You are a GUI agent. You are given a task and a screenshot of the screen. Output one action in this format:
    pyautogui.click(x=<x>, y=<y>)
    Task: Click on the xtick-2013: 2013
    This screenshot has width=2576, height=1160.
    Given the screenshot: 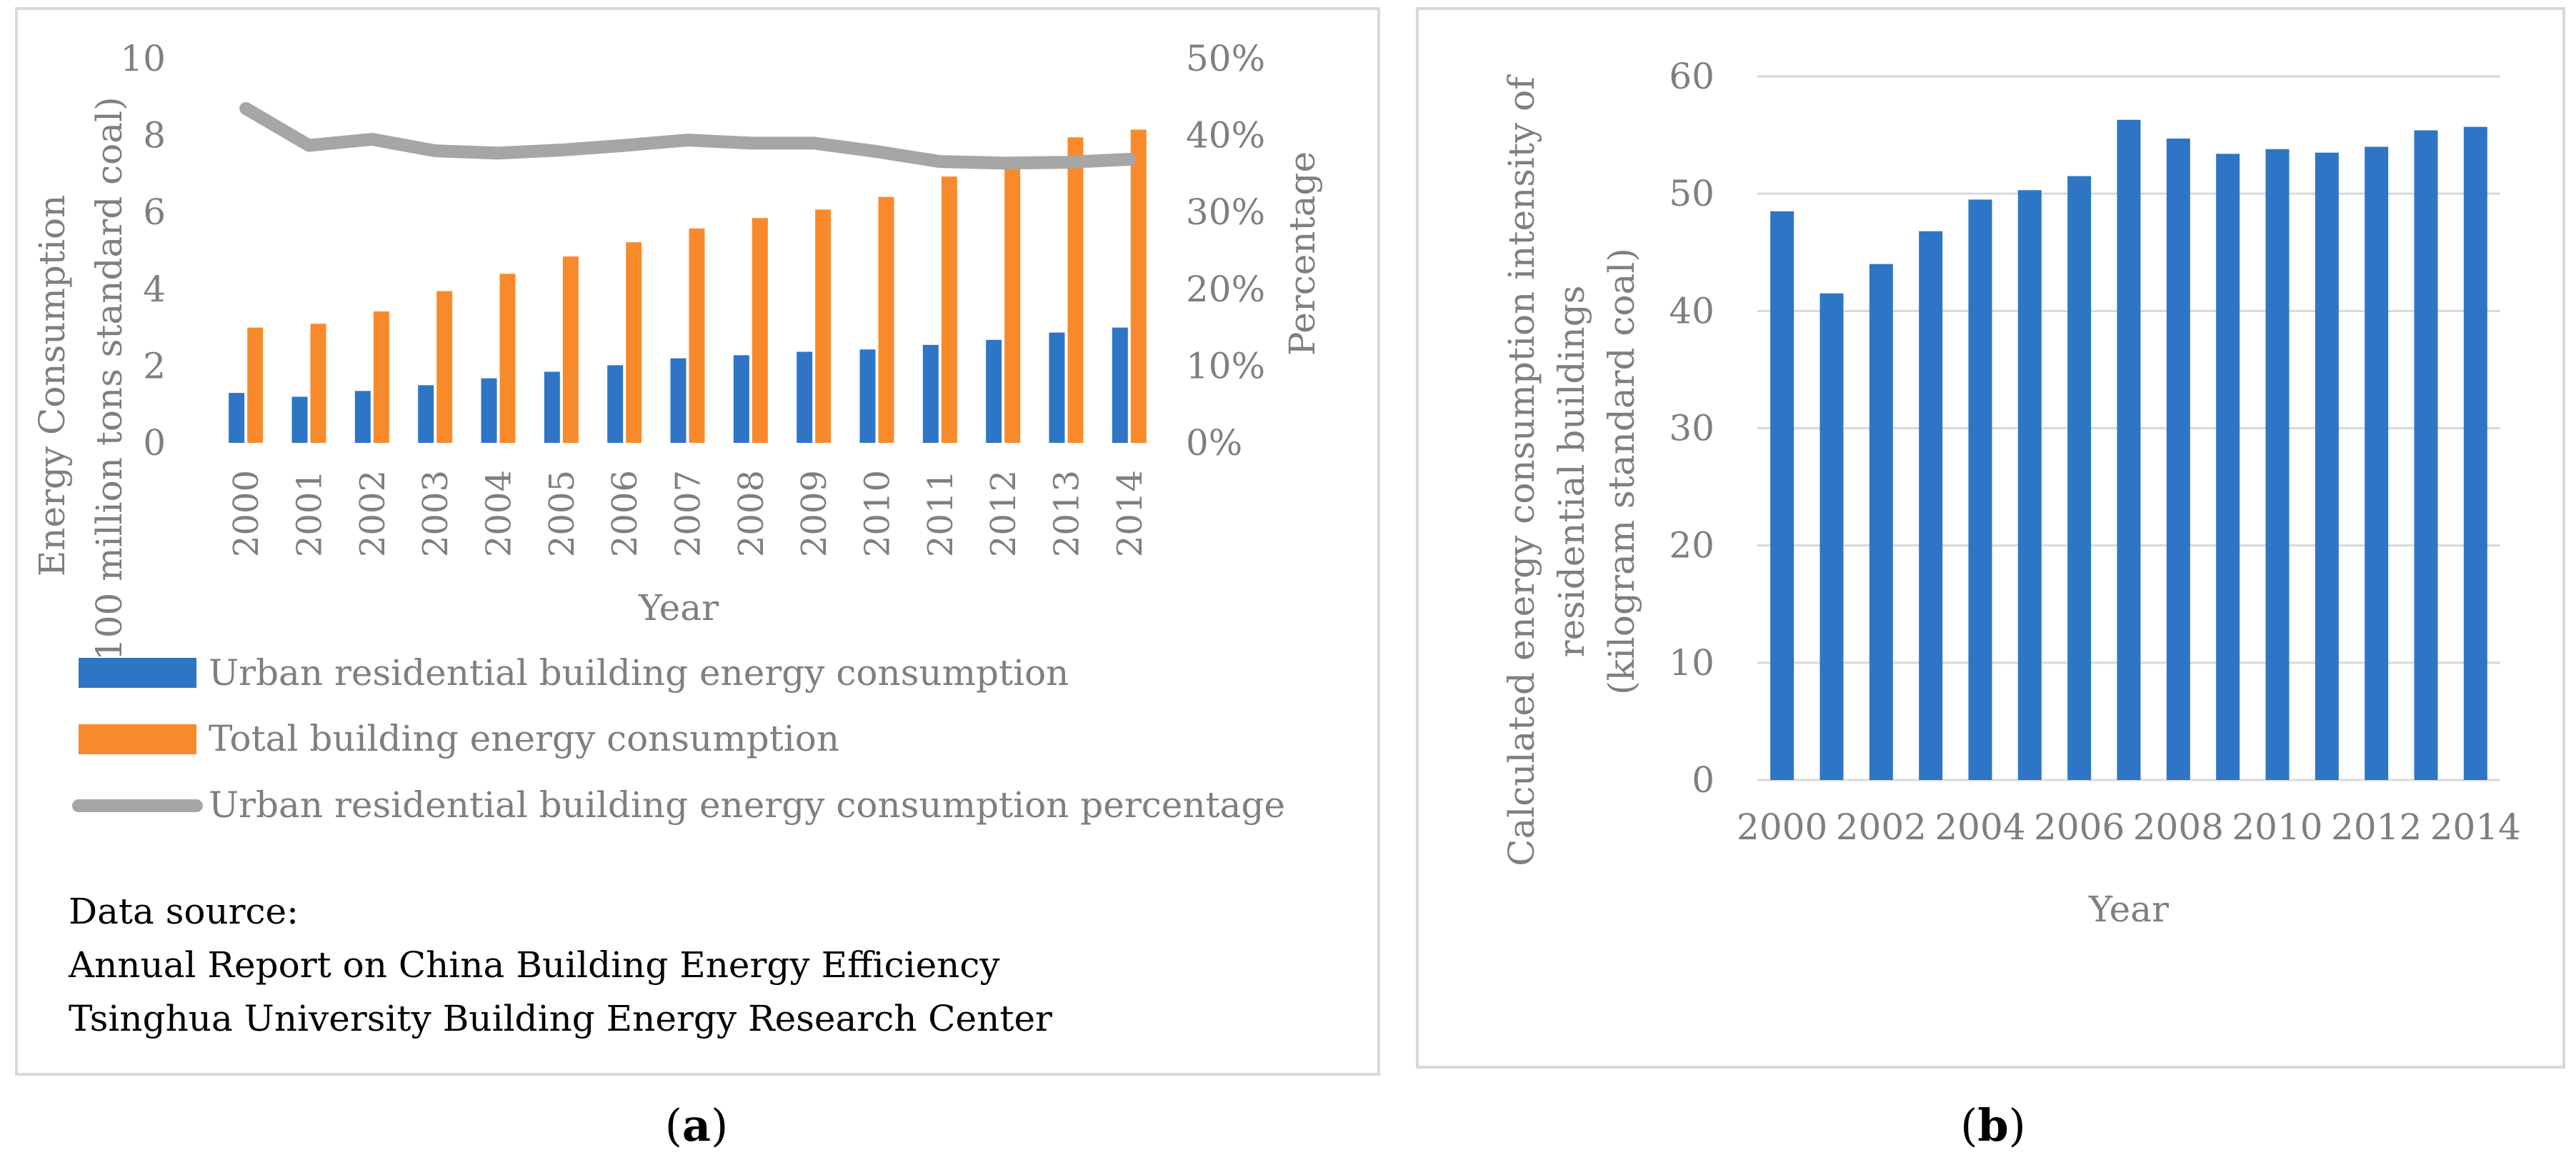 What is the action you would take?
    pyautogui.click(x=1067, y=513)
    